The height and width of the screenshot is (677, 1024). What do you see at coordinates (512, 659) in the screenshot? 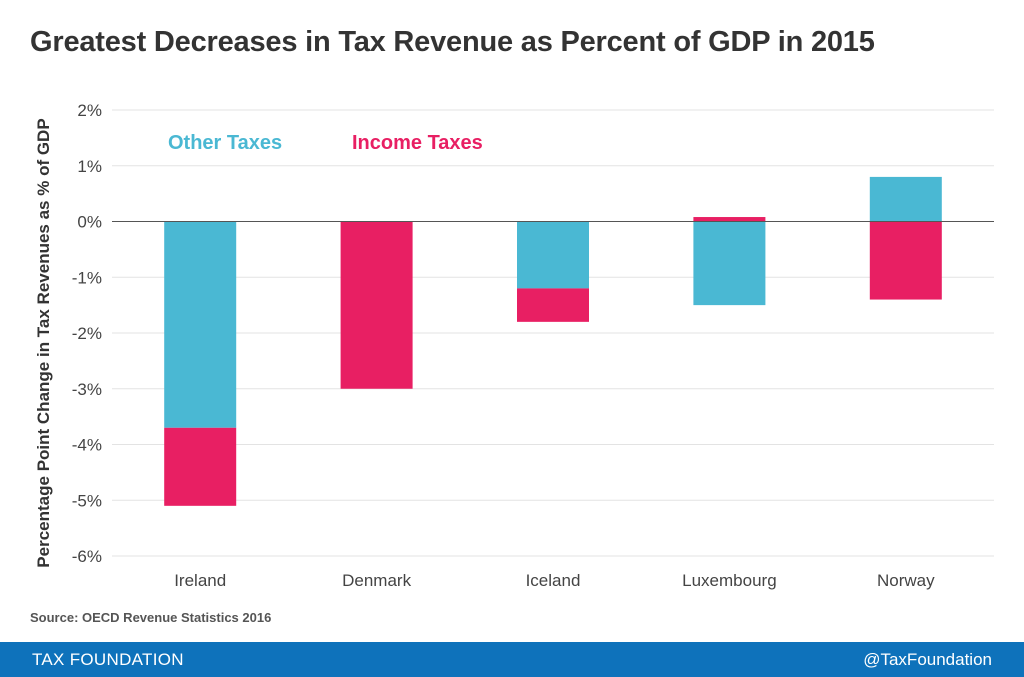
I see `footer-bar: TAX FOUNDATION @TaxFoundation` at bounding box center [512, 659].